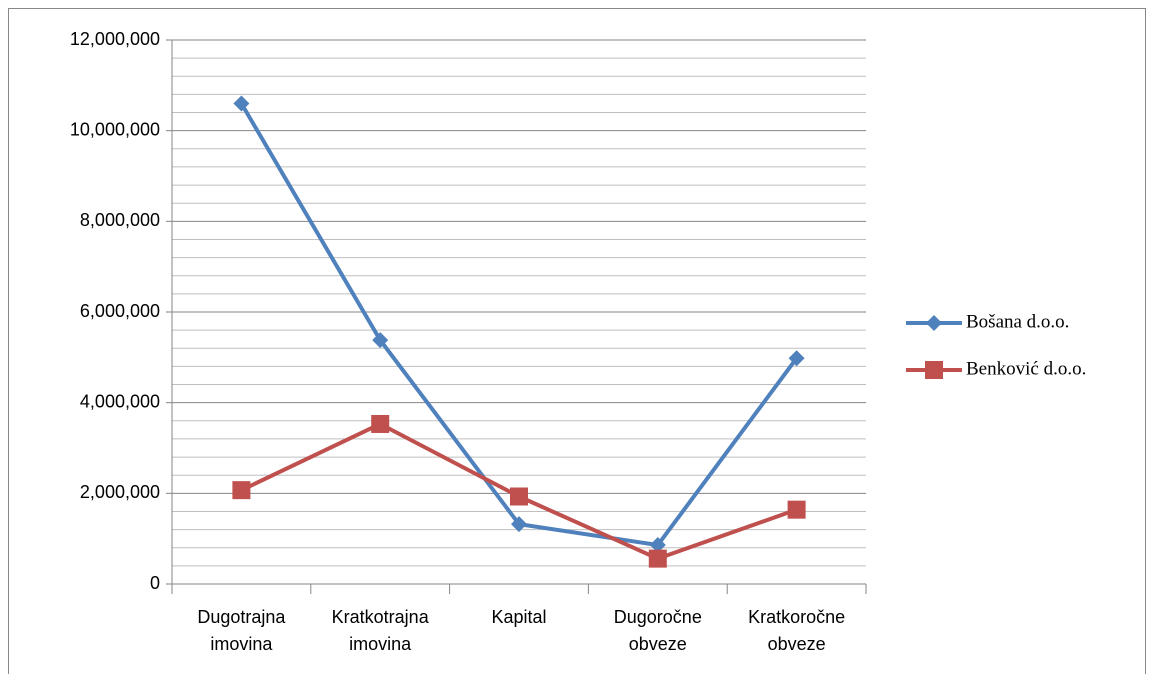  I want to click on x-tick-label: Kapital, so click(519, 617).